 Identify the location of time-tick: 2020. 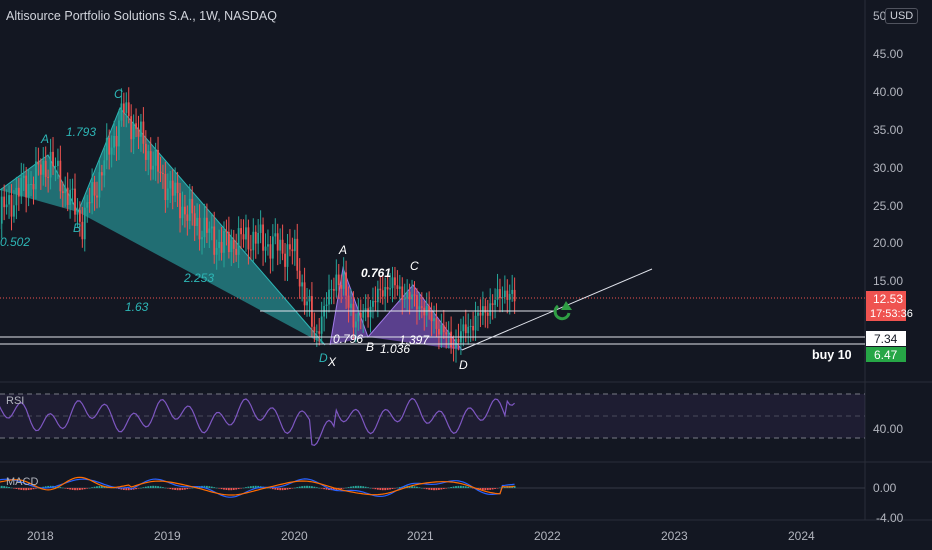
(294, 536).